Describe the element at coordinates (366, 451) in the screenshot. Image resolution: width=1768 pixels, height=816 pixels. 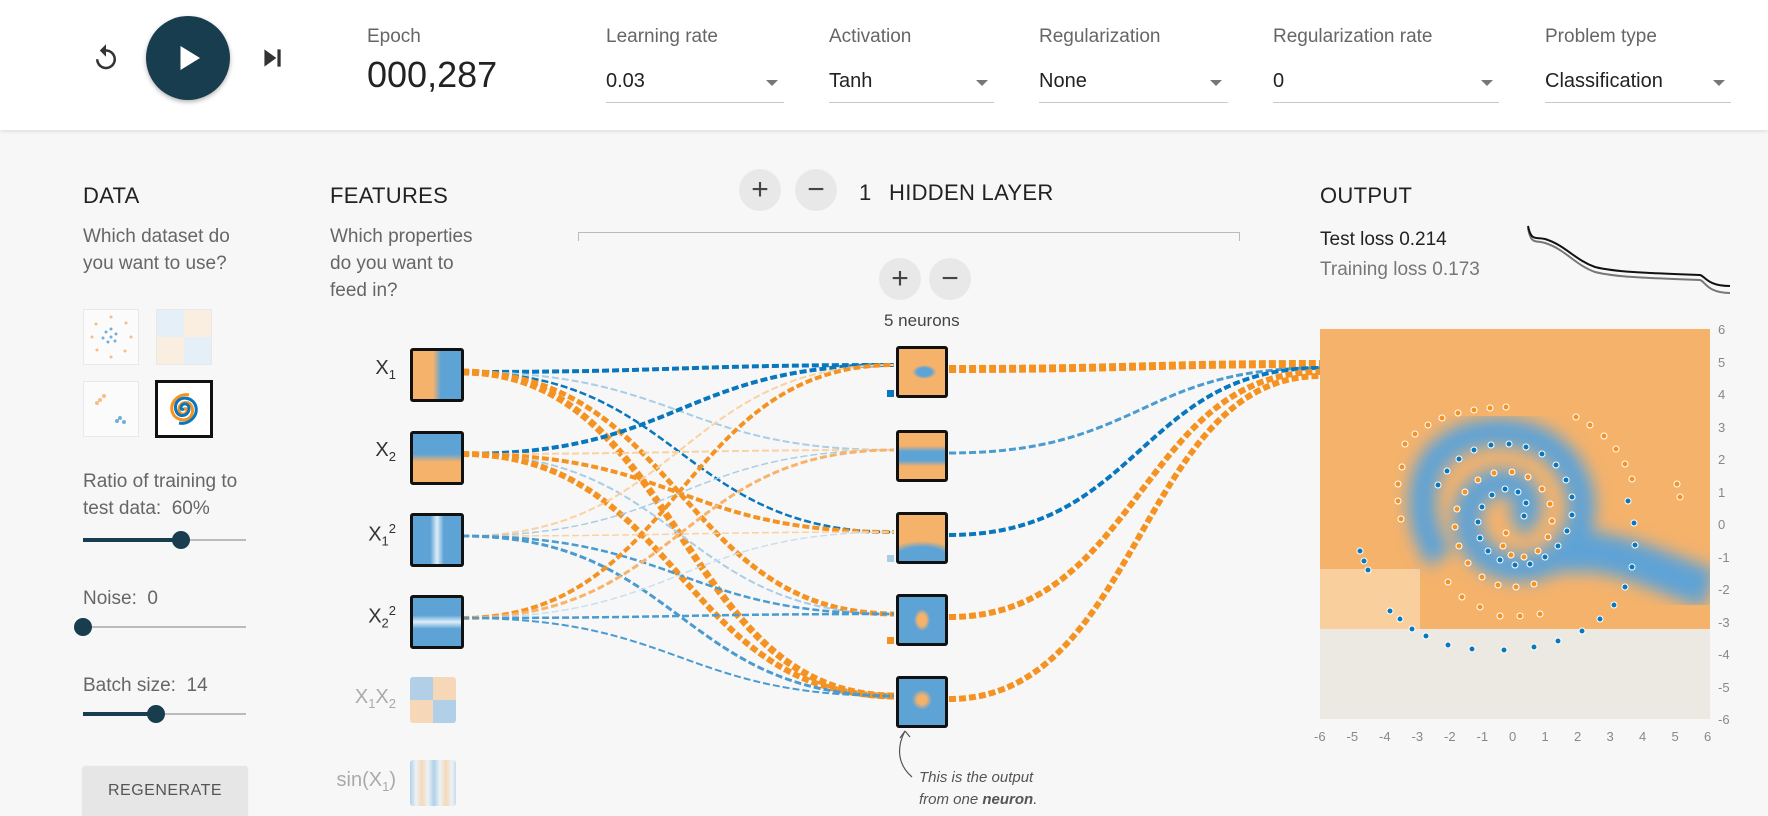
I see `feature-label-x2: X2` at that location.